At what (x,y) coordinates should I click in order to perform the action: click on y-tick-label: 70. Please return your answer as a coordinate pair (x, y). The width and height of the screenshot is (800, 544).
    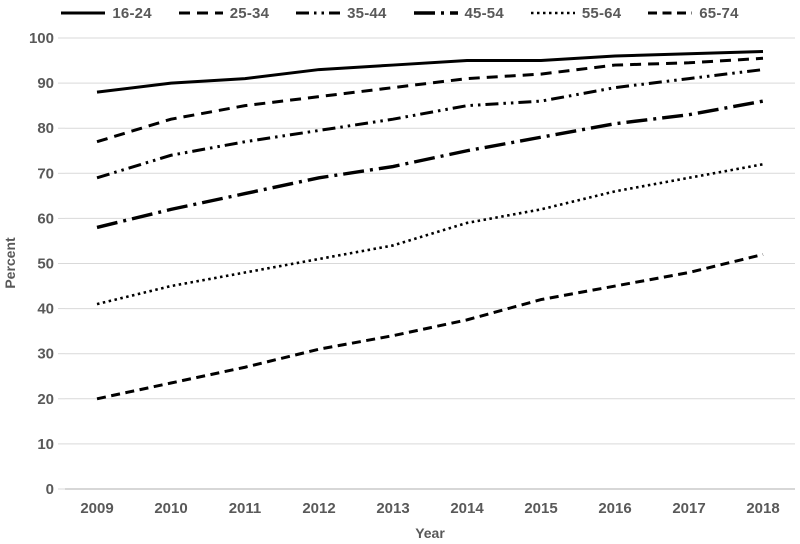
    Looking at the image, I should click on (45, 173).